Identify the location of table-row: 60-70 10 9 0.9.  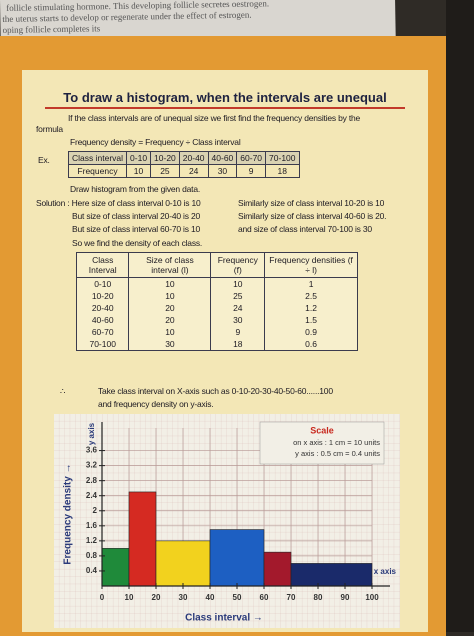
(216, 332).